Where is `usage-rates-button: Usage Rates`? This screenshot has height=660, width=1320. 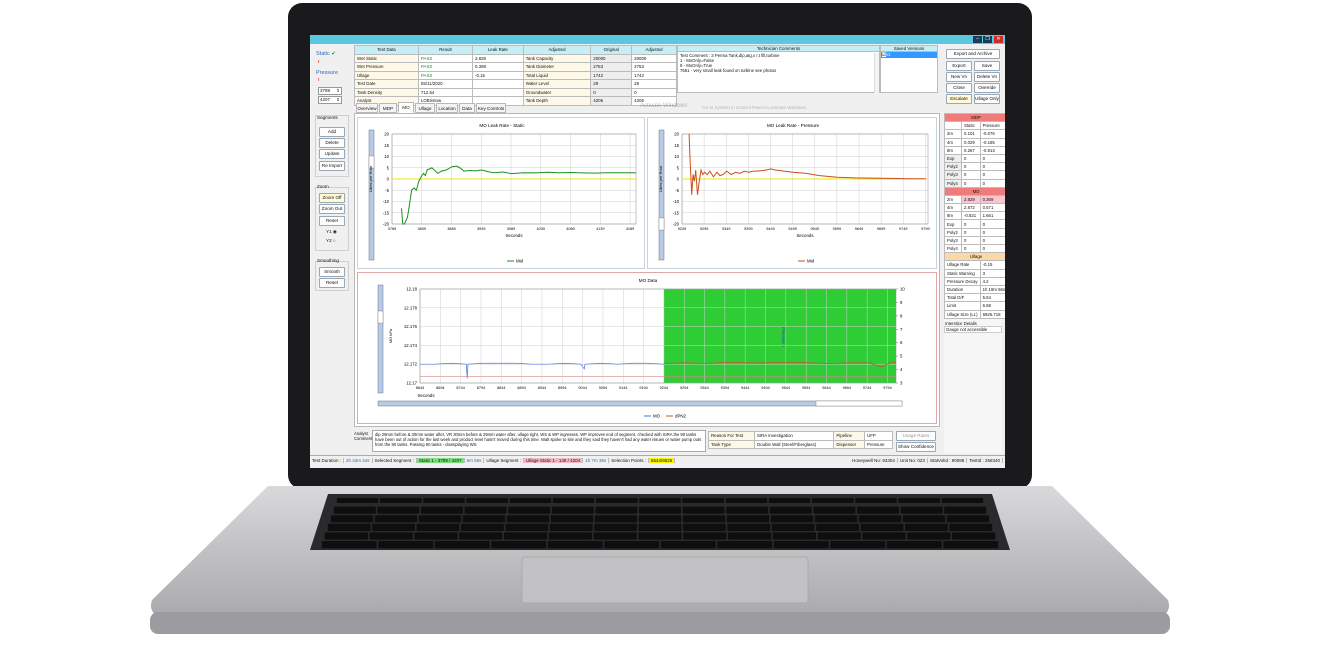
usage-rates-button: Usage Rates is located at coordinates (916, 436).